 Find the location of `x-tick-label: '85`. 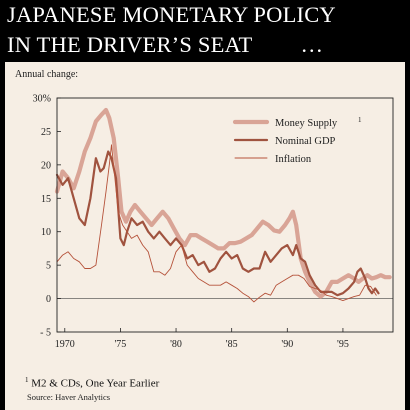

x-tick-label: '85 is located at coordinates (232, 344).